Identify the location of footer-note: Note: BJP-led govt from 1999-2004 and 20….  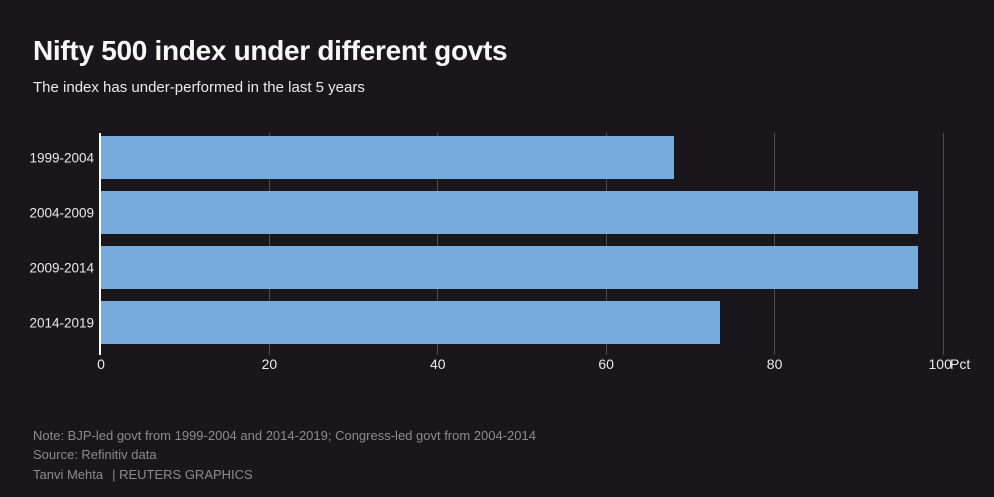
(284, 435).